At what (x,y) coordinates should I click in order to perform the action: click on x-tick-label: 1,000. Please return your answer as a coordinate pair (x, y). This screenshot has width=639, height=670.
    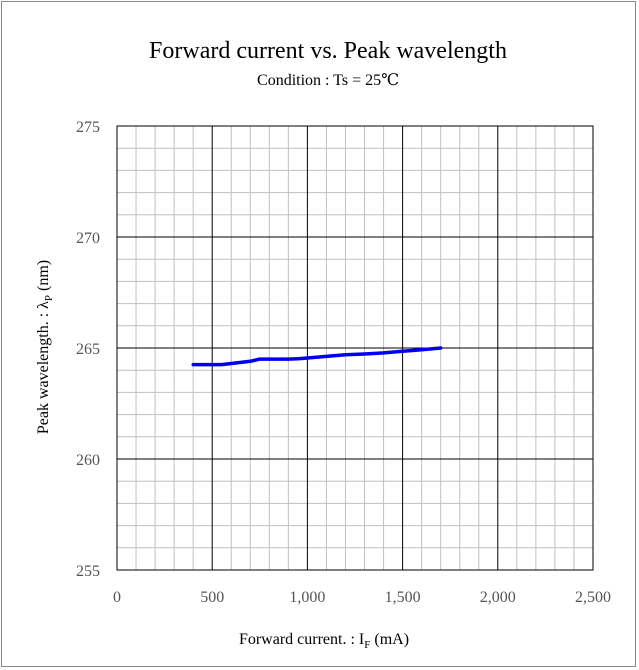
    Looking at the image, I should click on (307, 597).